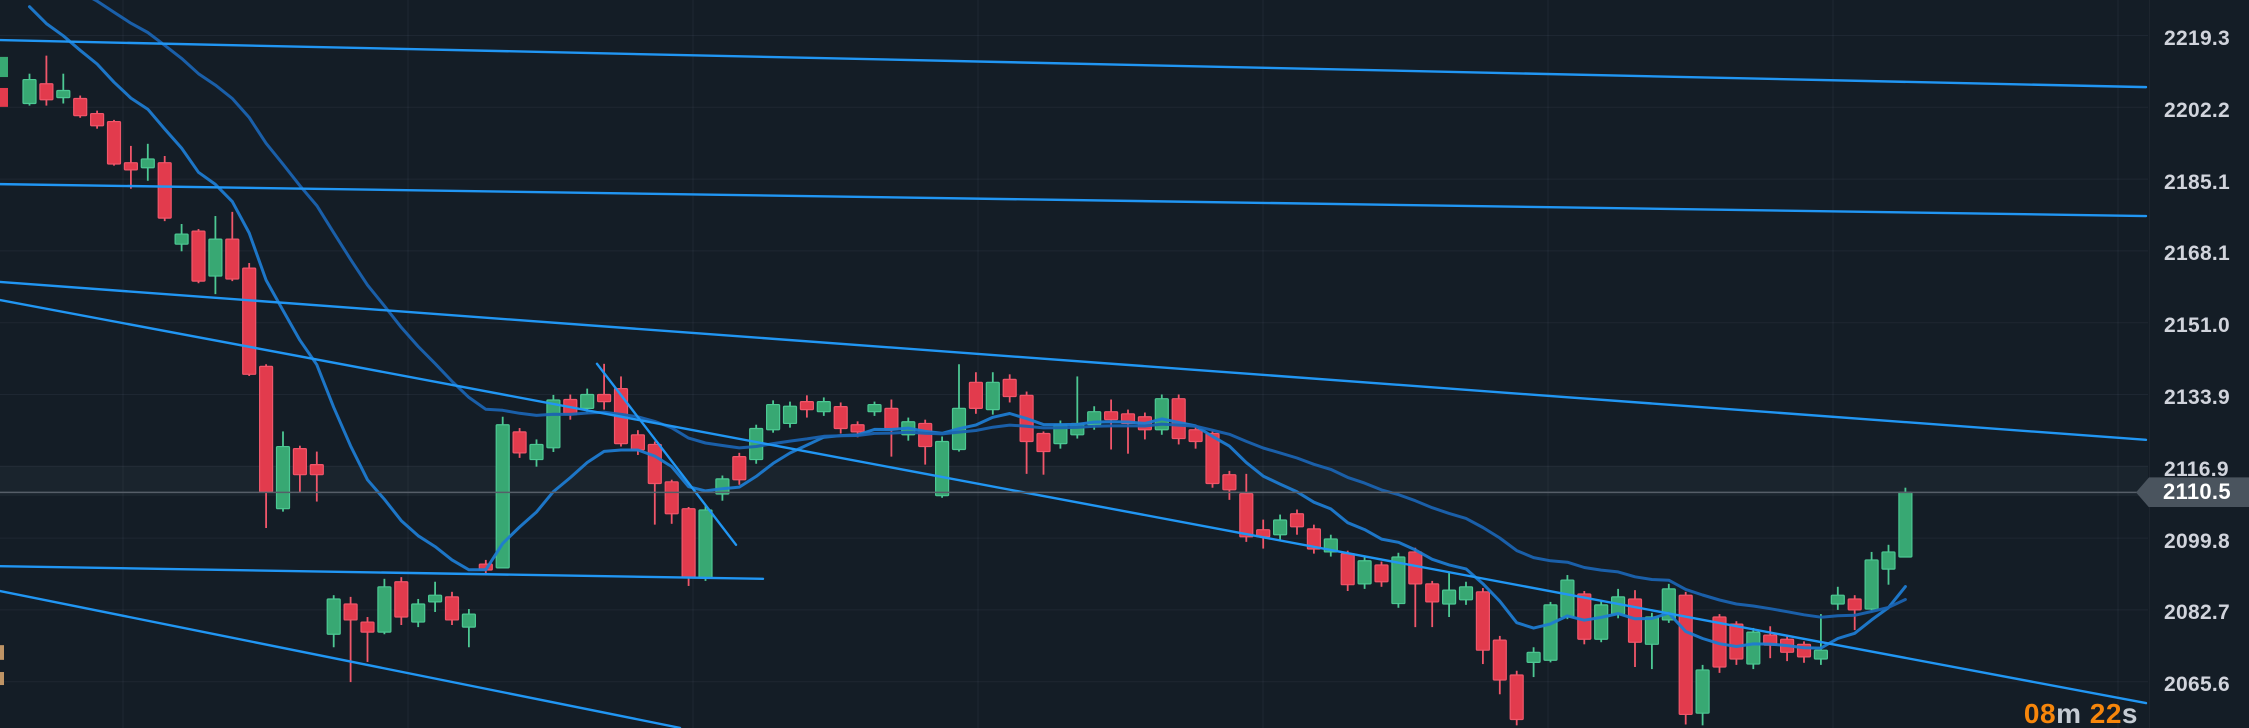 The height and width of the screenshot is (728, 2249). I want to click on trendline-bottom-left, so click(341, 658).